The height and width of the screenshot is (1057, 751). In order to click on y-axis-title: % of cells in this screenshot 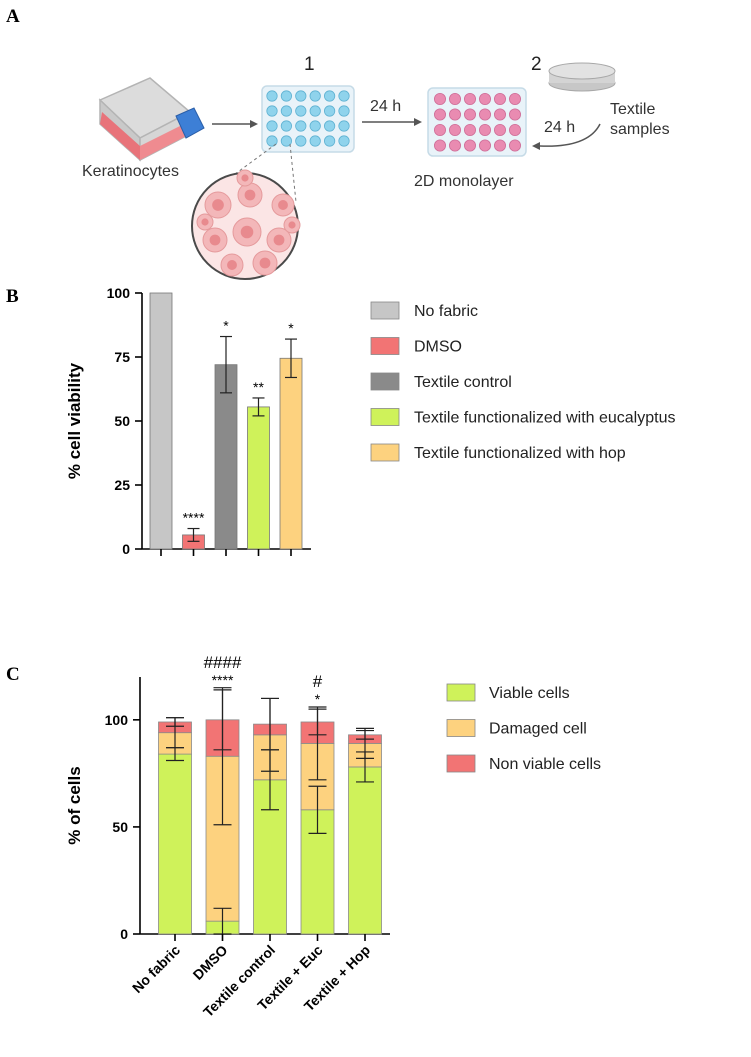, I will do `click(74, 805)`.